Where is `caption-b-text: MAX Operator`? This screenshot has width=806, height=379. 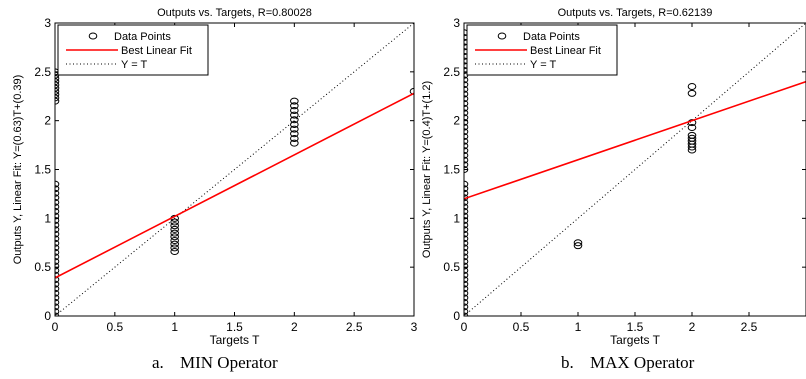
caption-b-text: MAX Operator is located at coordinates (642, 362).